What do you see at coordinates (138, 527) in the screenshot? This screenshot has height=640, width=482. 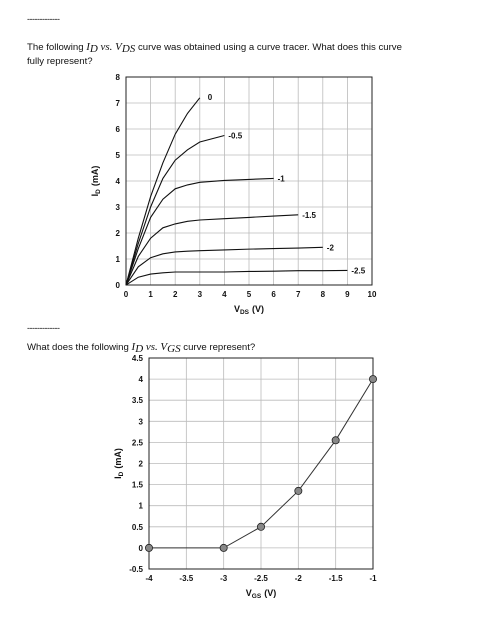 I see `y-tick-label: 0.5` at bounding box center [138, 527].